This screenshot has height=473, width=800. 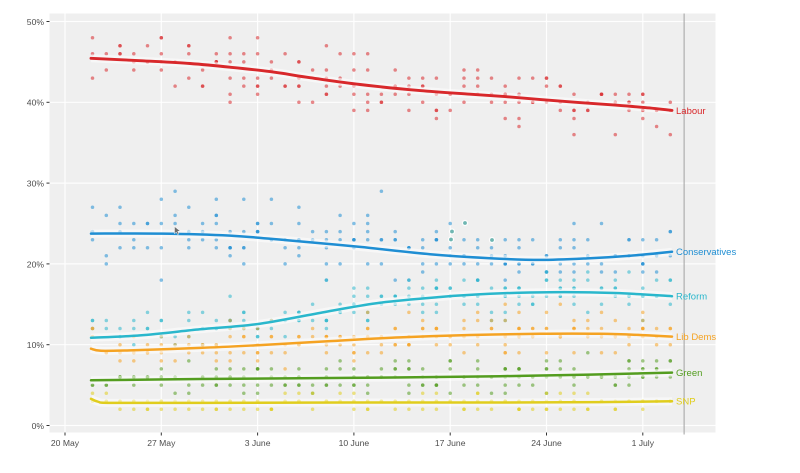 I want to click on svg-text: 3 June, so click(x=258, y=443).